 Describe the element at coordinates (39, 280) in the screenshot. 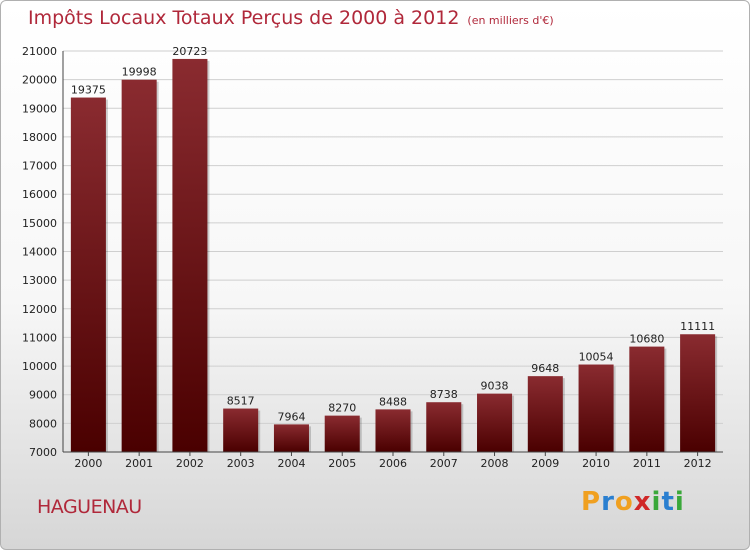

I see `y-tick-label: 13000` at that location.